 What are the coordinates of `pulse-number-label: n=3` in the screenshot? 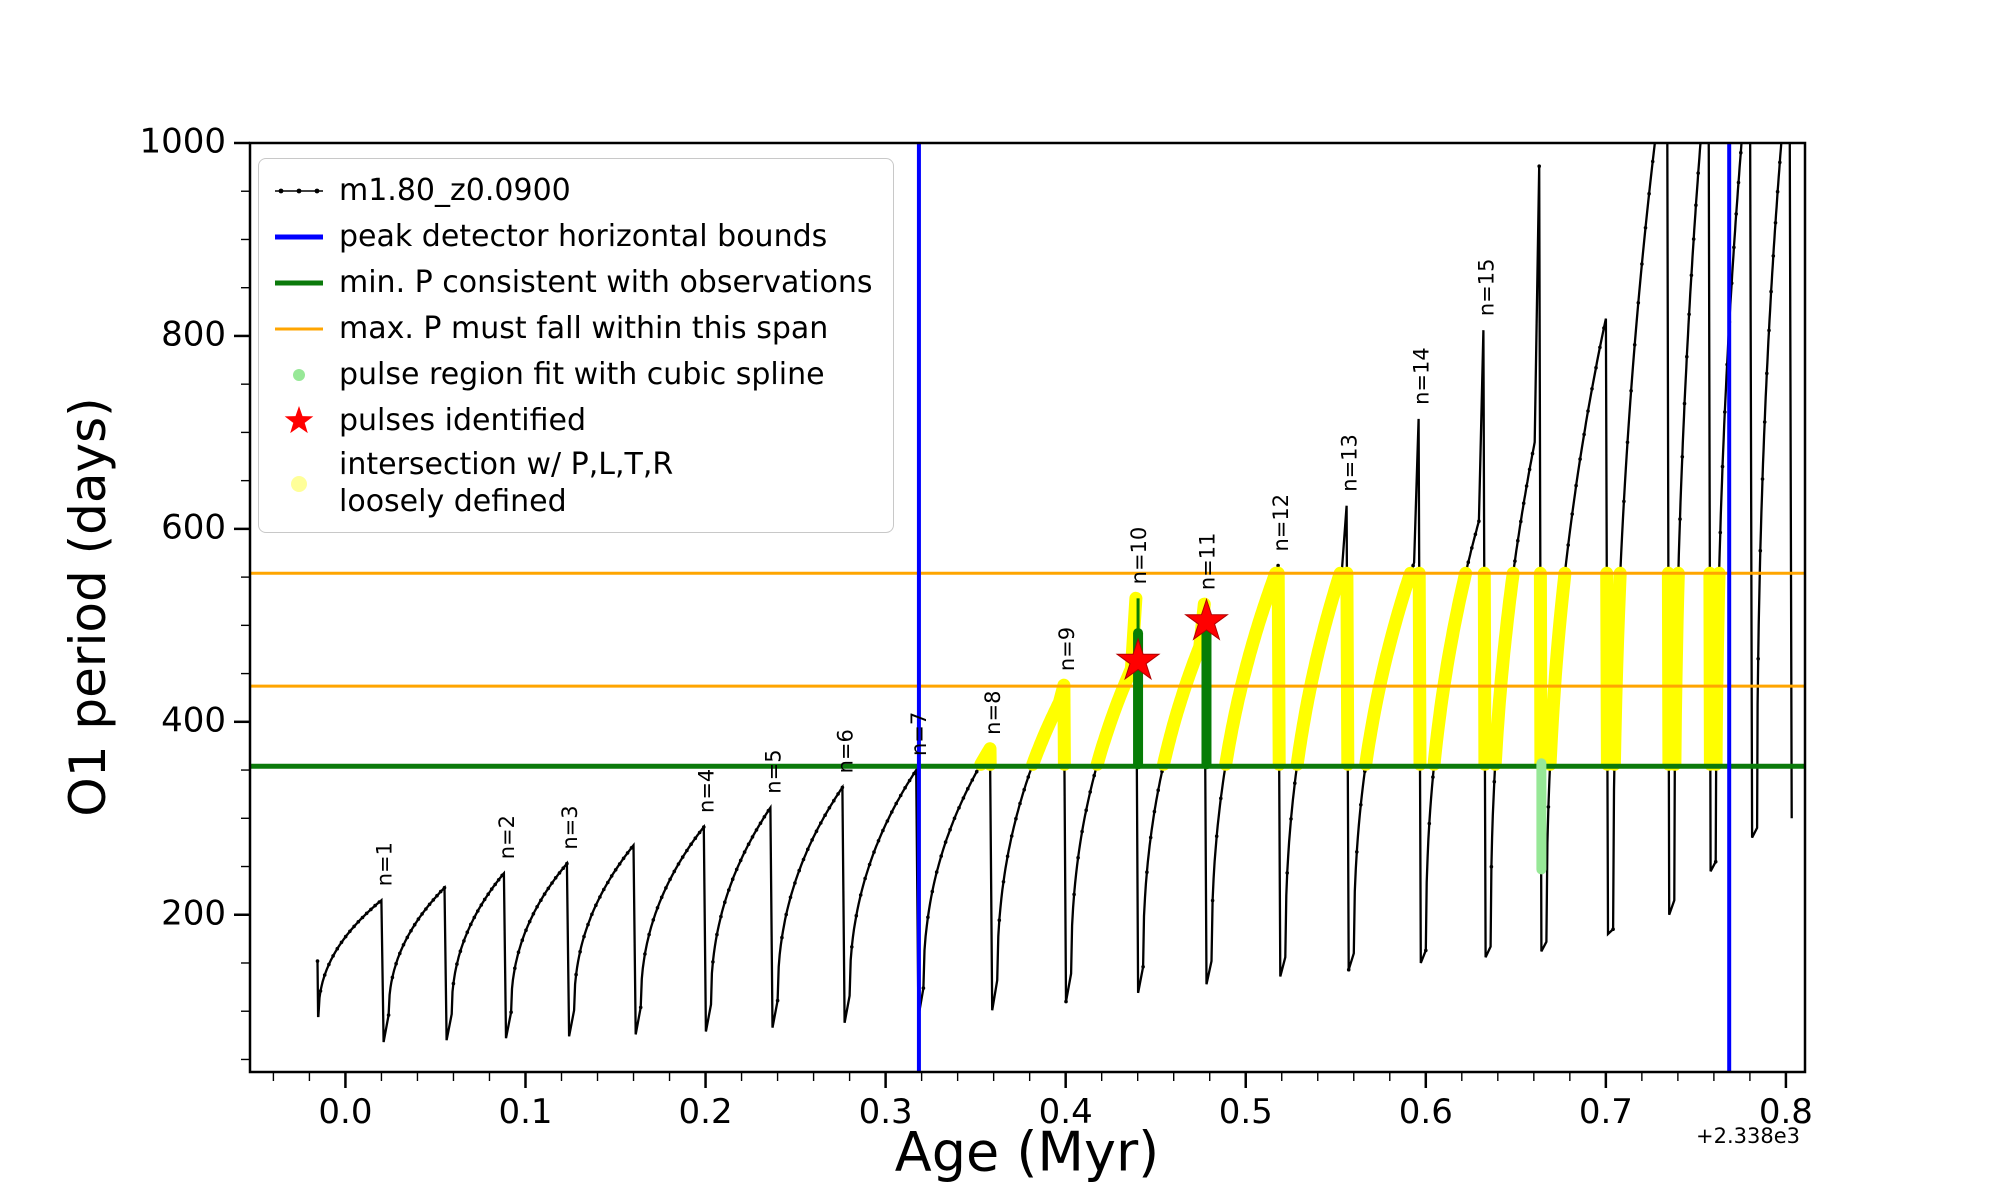 It's located at (570, 827).